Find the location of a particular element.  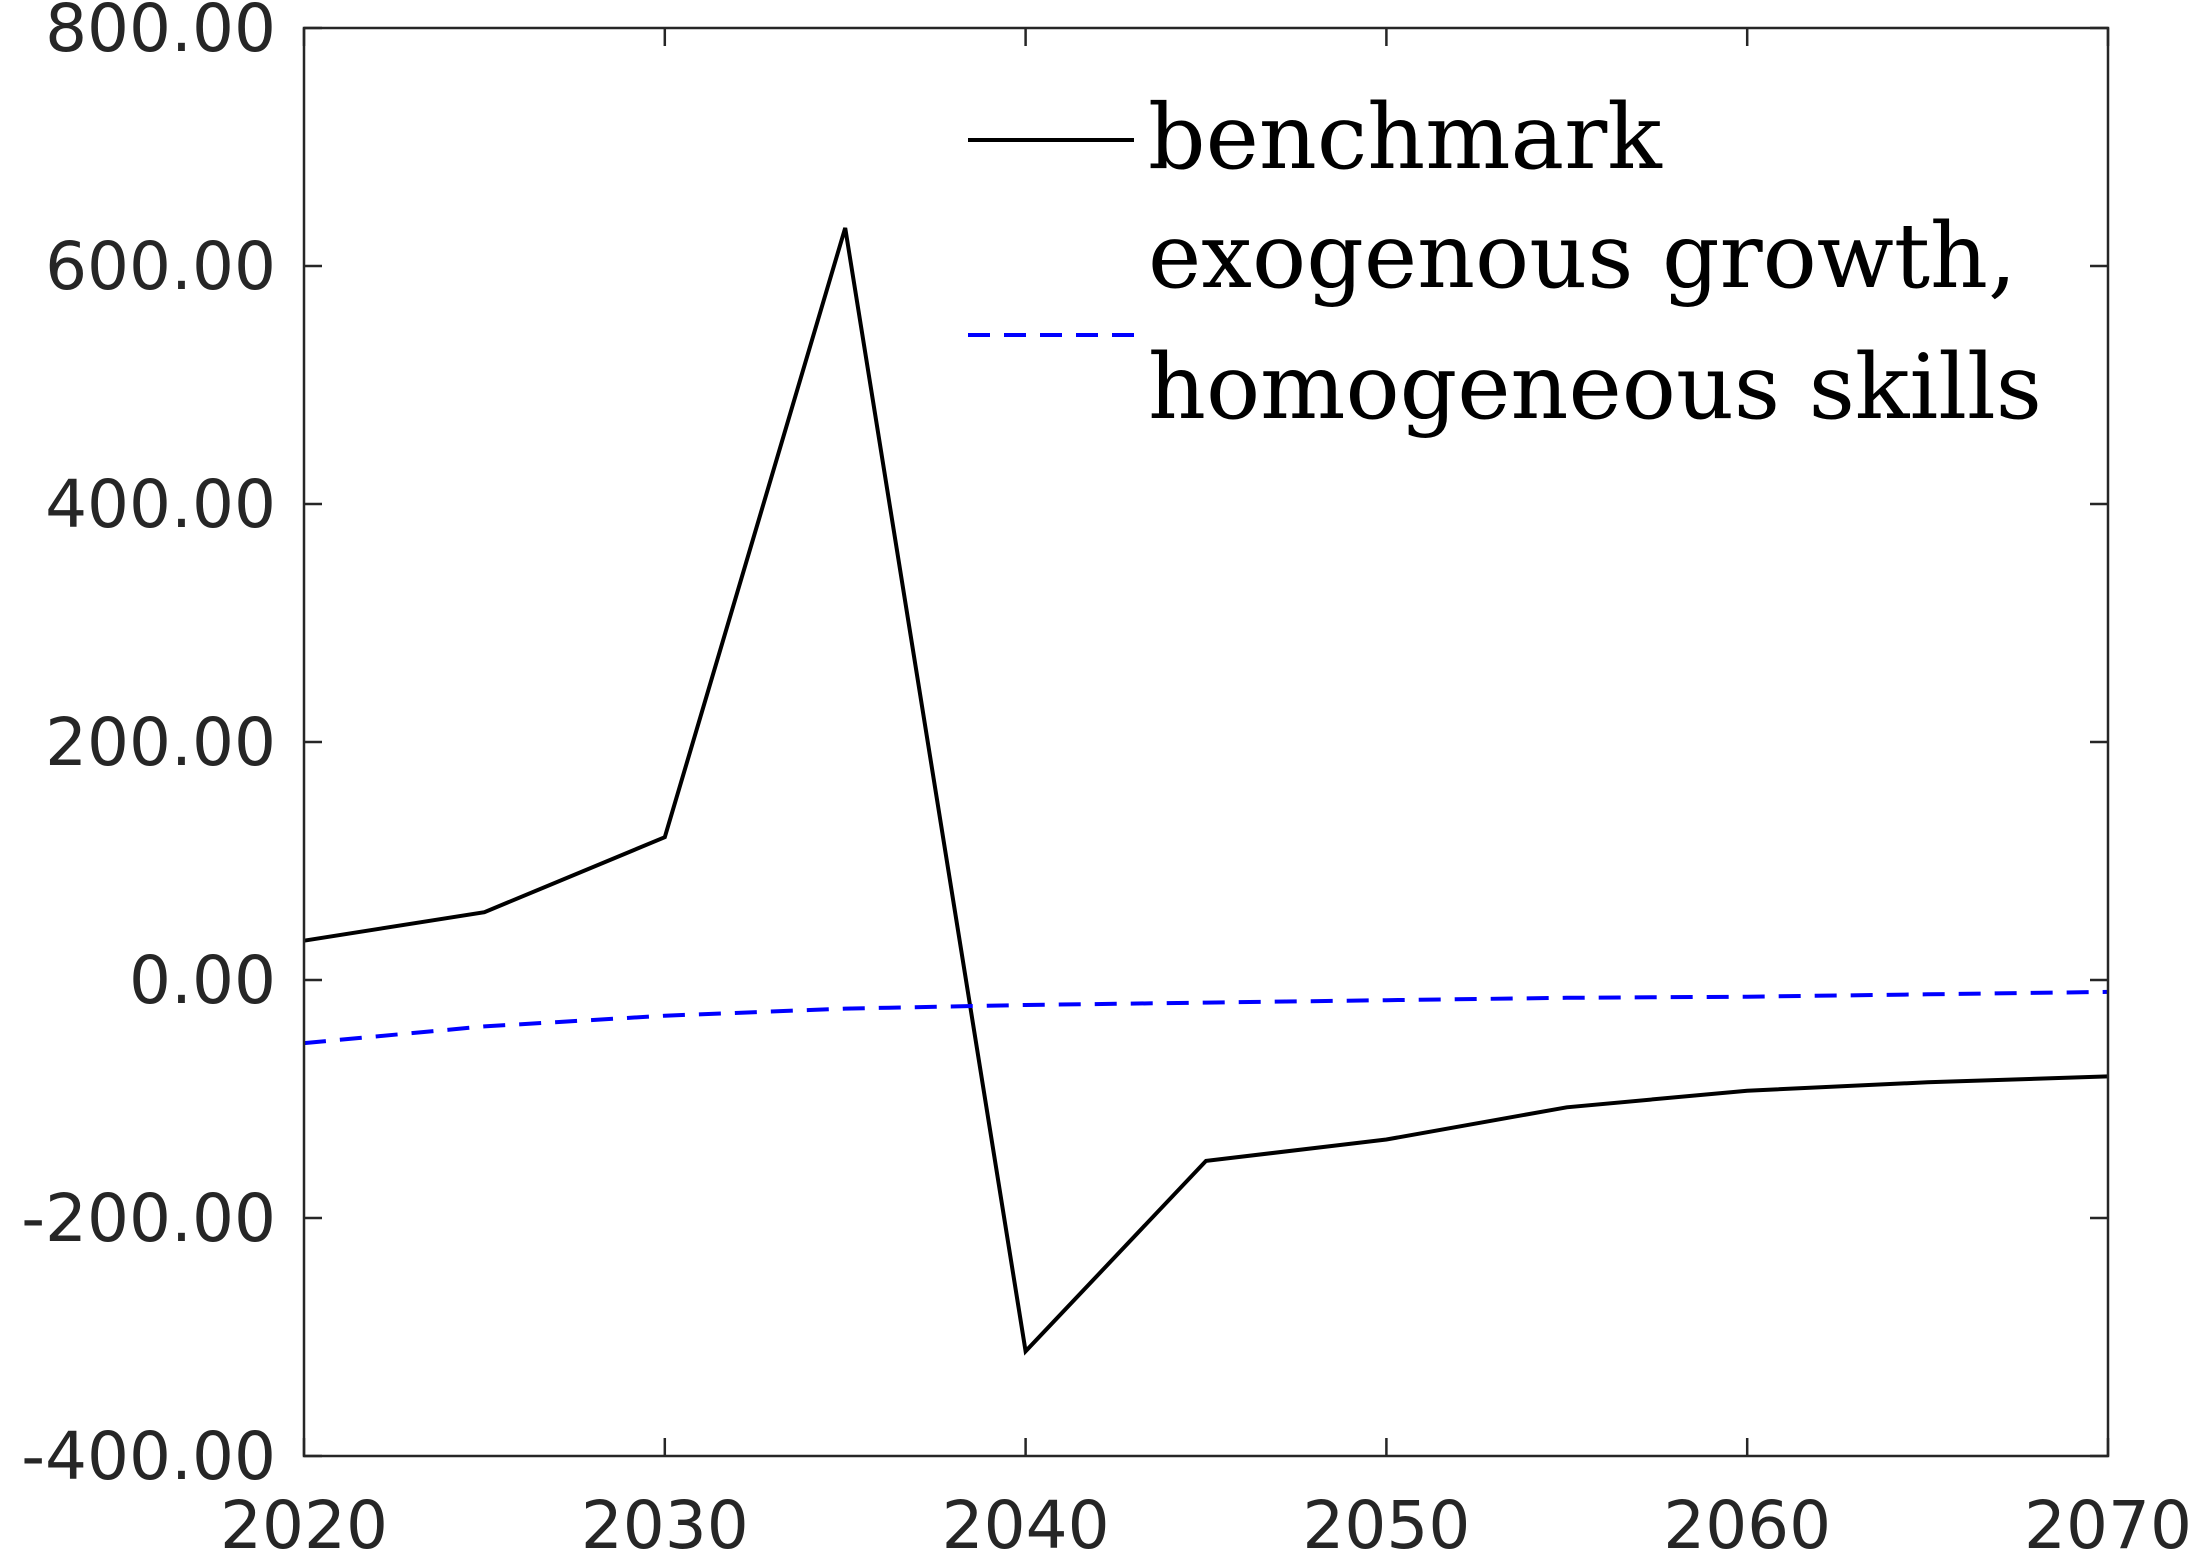

y-tick-label: -200.00 is located at coordinates (148, 1218).